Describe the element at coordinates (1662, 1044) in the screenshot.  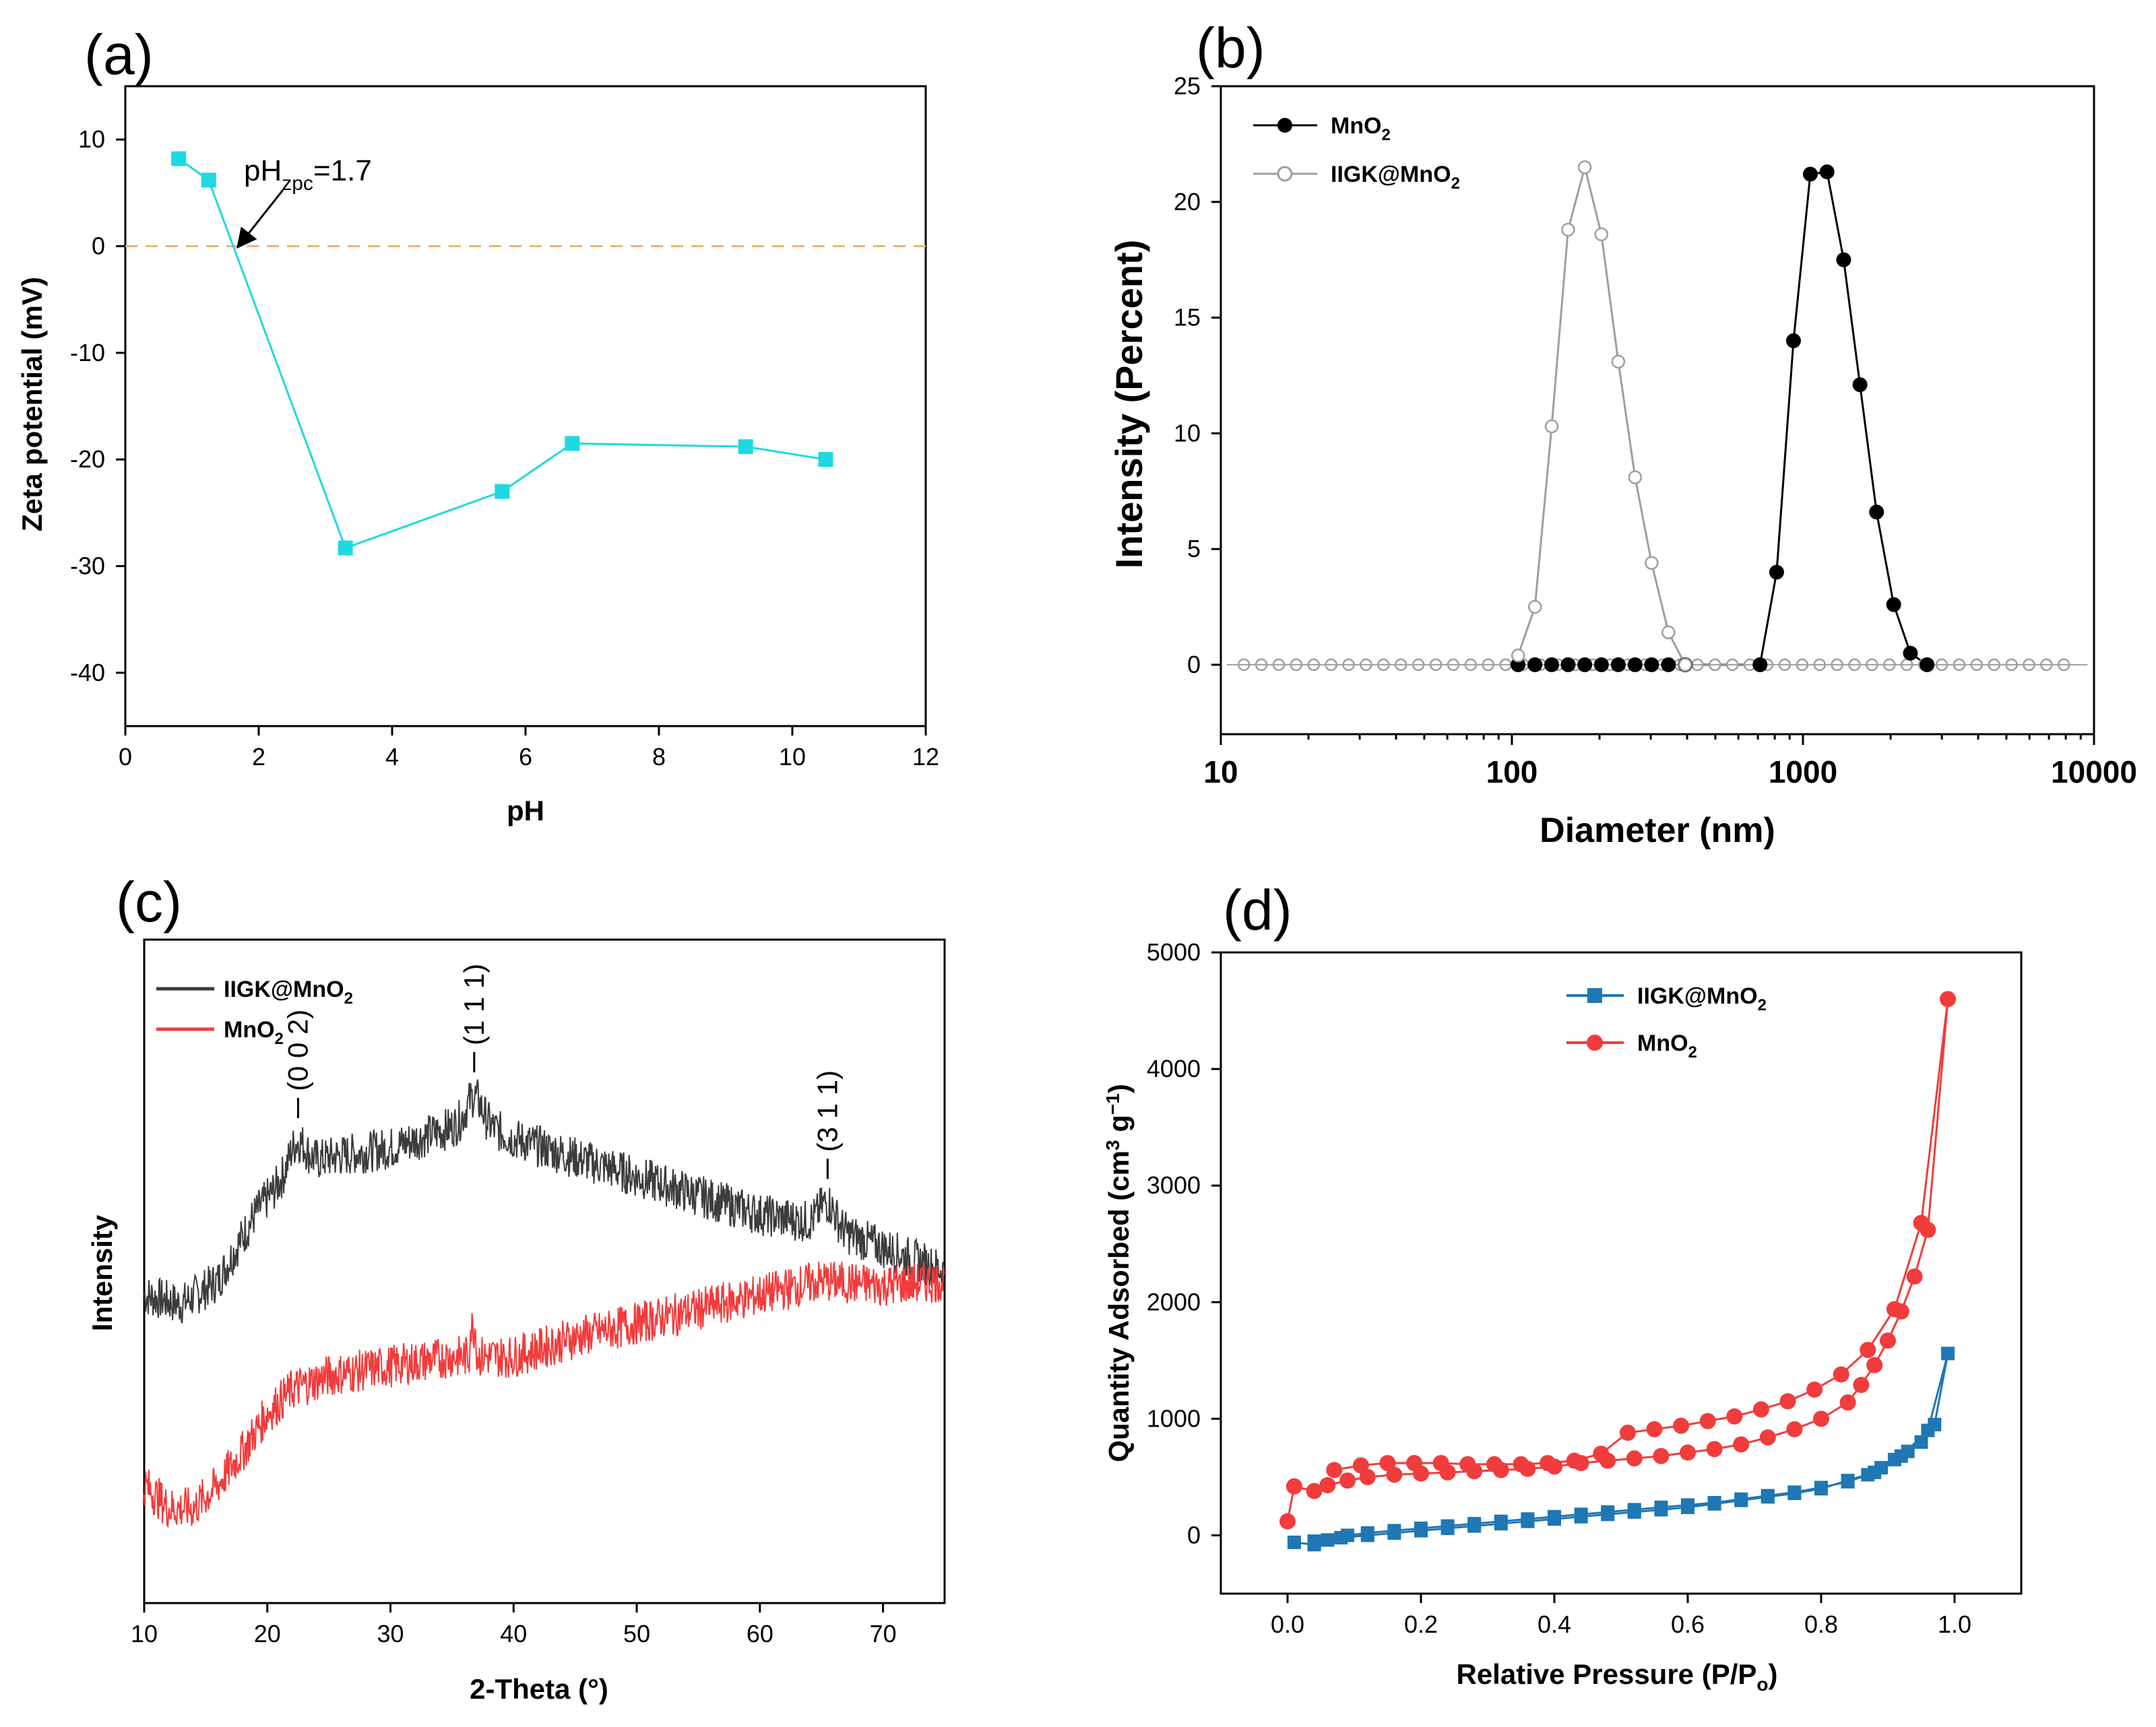
I see `panel-d-legend-mno2-main: MnO` at that location.